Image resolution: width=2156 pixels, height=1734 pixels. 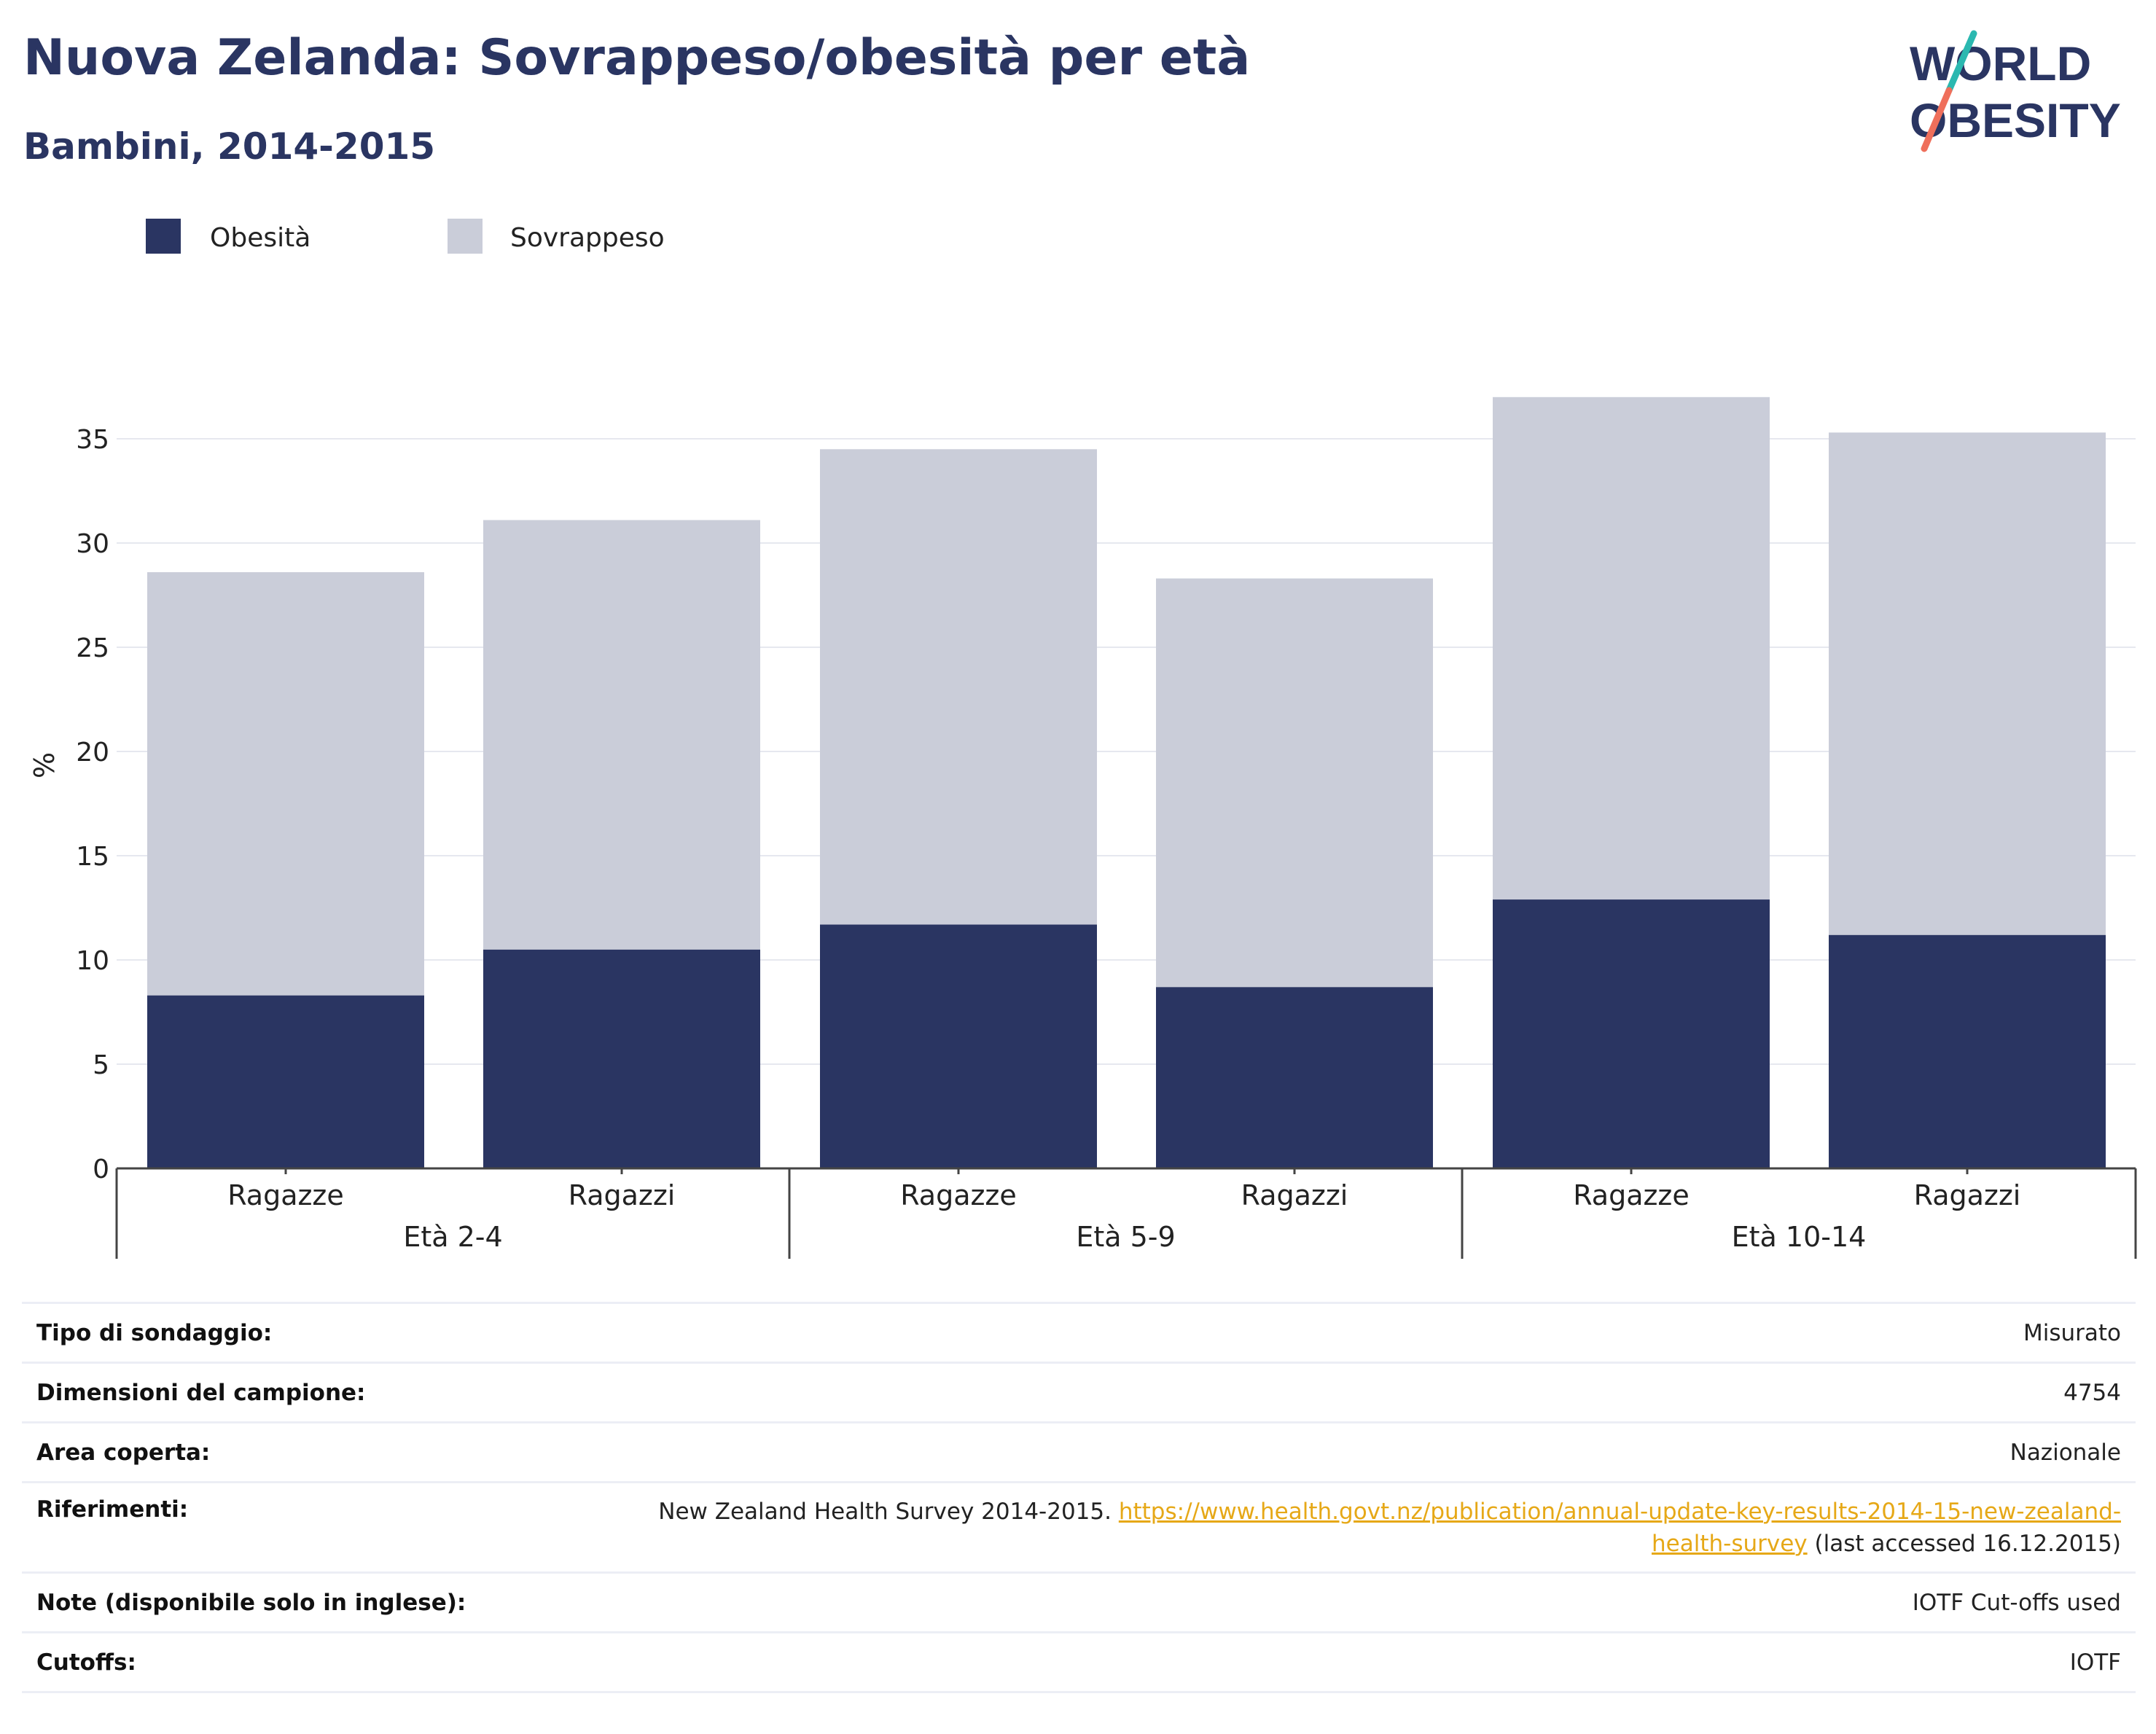 I want to click on reference-suffix: (last accessed 16.12.2015), so click(x=1968, y=1544).